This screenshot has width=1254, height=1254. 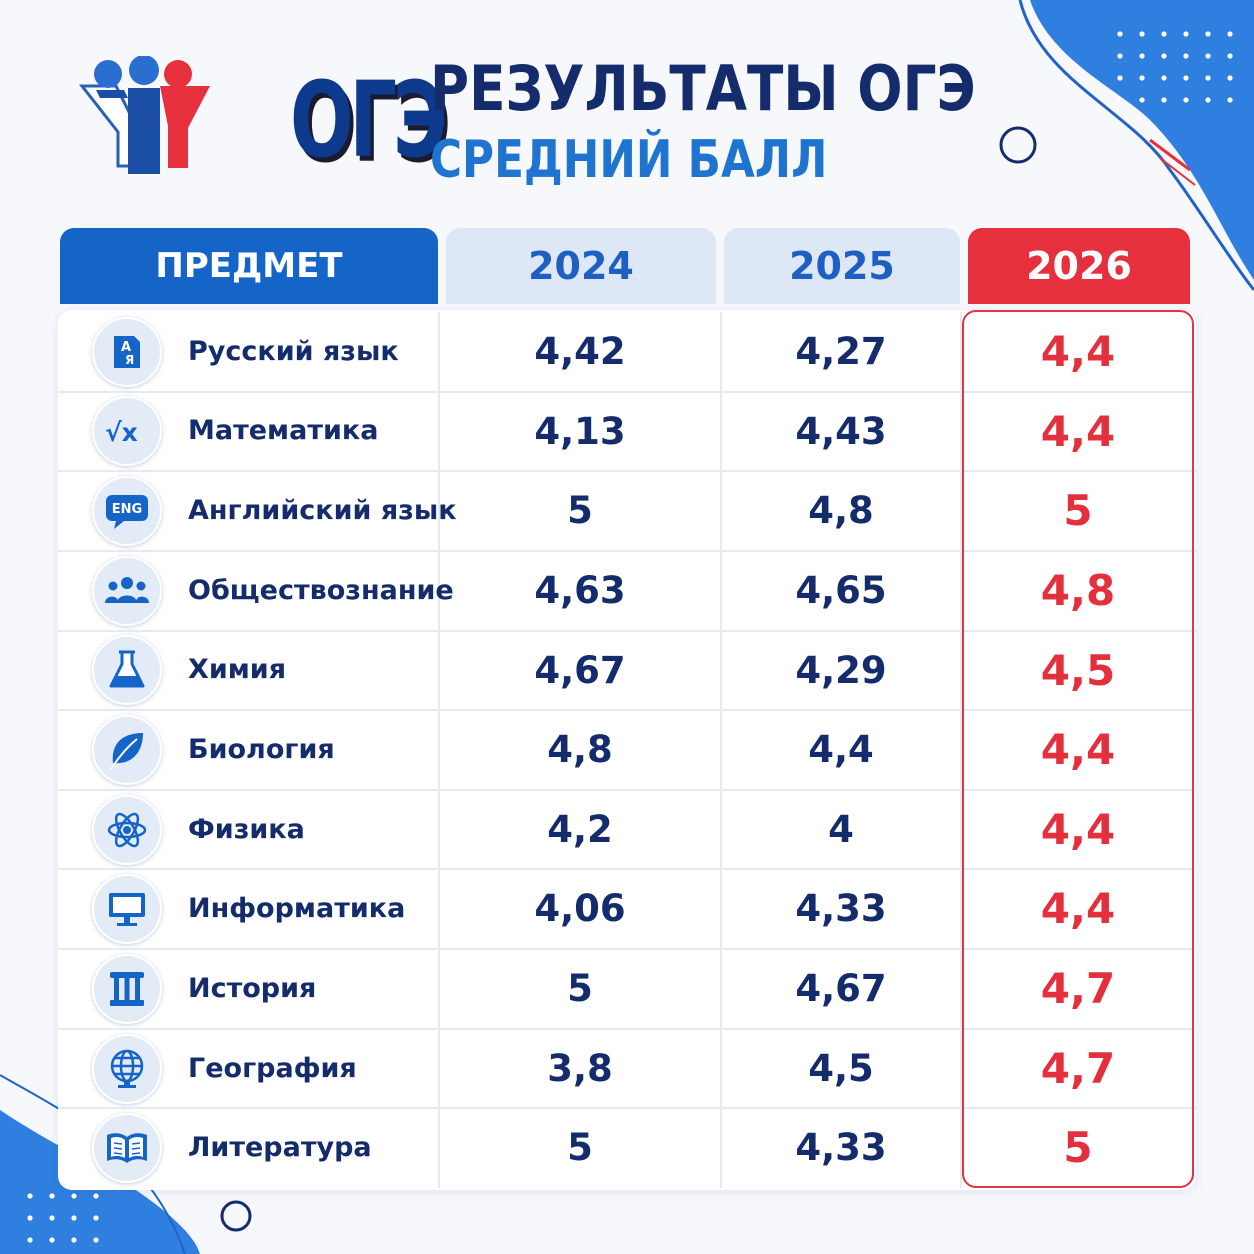 What do you see at coordinates (841, 1068) in the screenshot?
I see `value-2025: 4,5` at bounding box center [841, 1068].